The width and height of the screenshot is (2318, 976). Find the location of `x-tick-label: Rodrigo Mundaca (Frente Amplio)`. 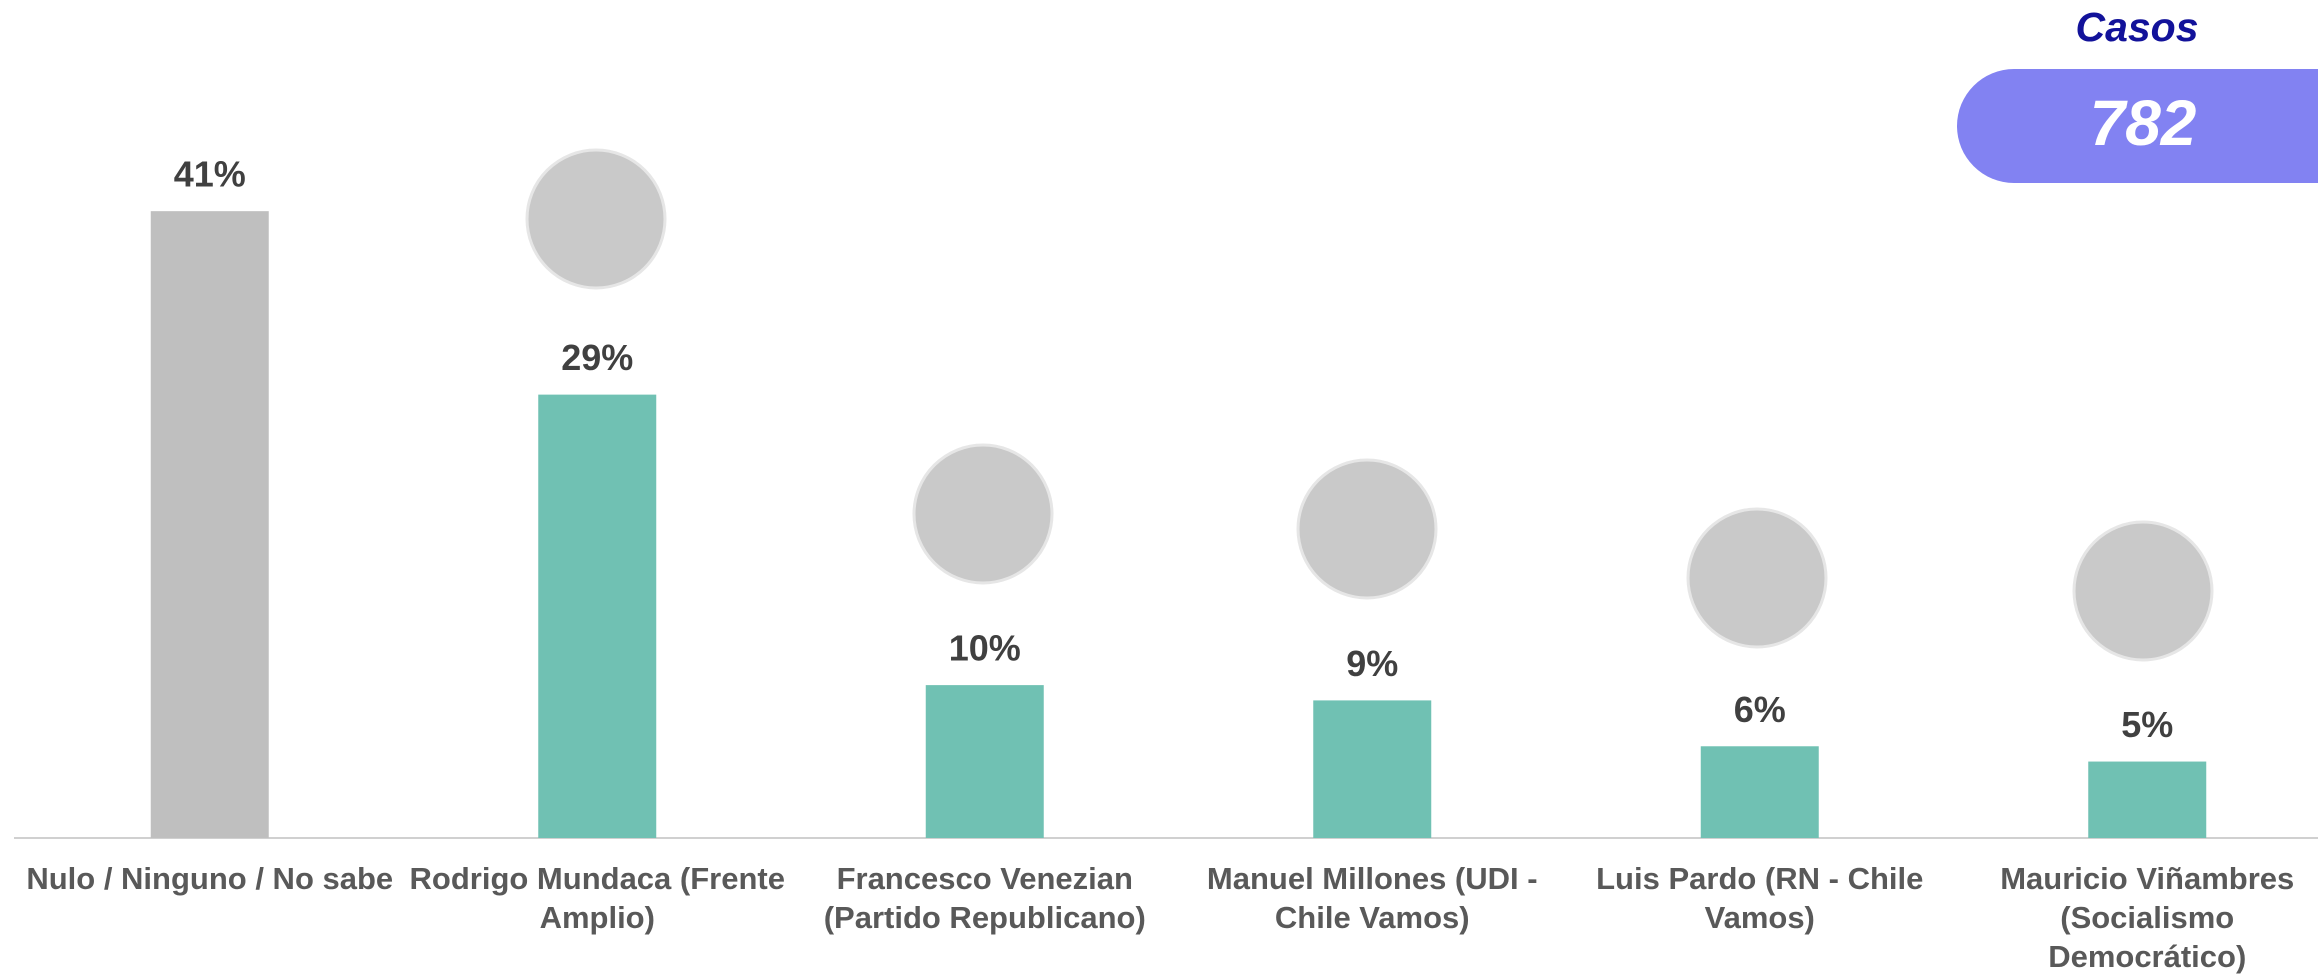

x-tick-label: Rodrigo Mundaca (Frente Amplio) is located at coordinates (597, 898).